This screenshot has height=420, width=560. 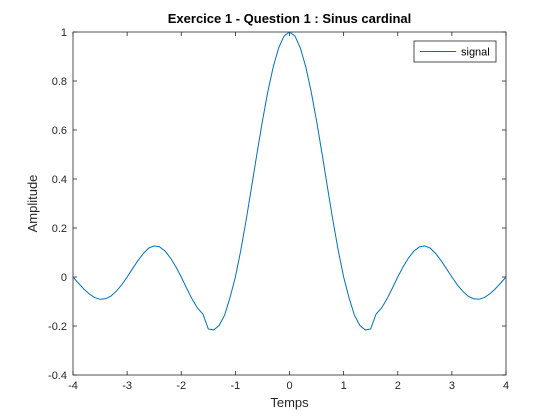 I want to click on x-tick-label: 4, so click(x=506, y=386).